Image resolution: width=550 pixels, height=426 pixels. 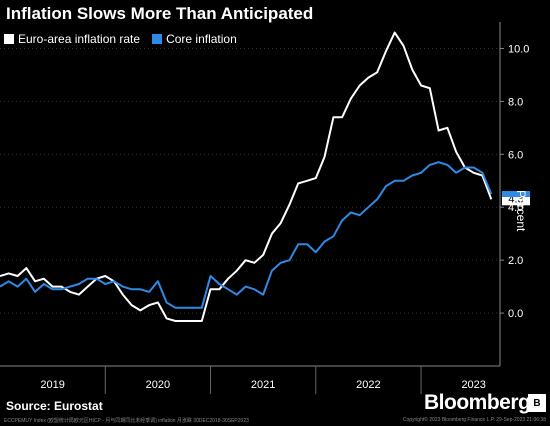 What do you see at coordinates (201, 39) in the screenshot?
I see `legend-label-core: Core inflation` at bounding box center [201, 39].